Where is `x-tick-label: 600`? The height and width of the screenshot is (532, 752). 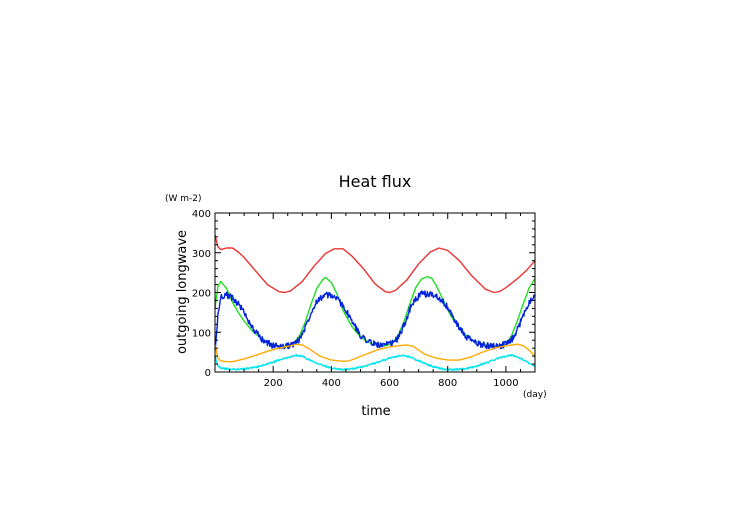 x-tick-label: 600 is located at coordinates (389, 383).